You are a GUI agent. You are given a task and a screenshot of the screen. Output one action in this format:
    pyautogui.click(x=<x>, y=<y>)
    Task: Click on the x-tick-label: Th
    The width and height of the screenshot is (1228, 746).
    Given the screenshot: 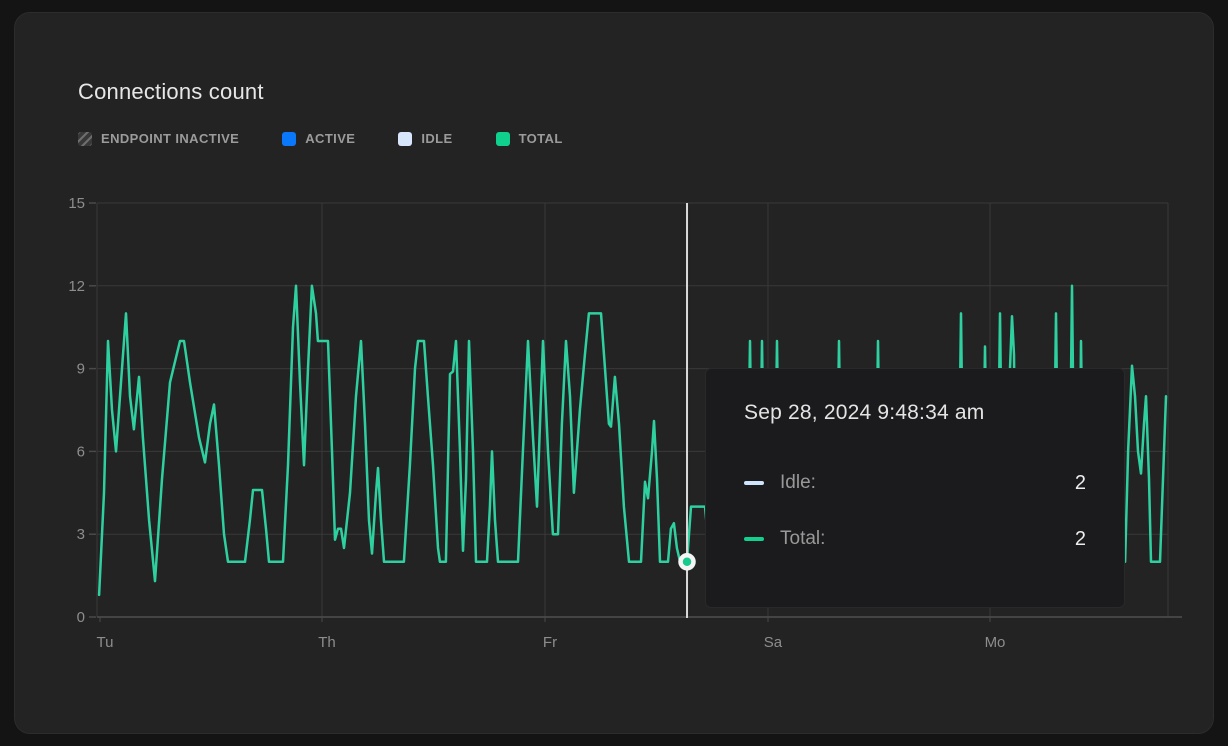 What is the action you would take?
    pyautogui.click(x=327, y=642)
    